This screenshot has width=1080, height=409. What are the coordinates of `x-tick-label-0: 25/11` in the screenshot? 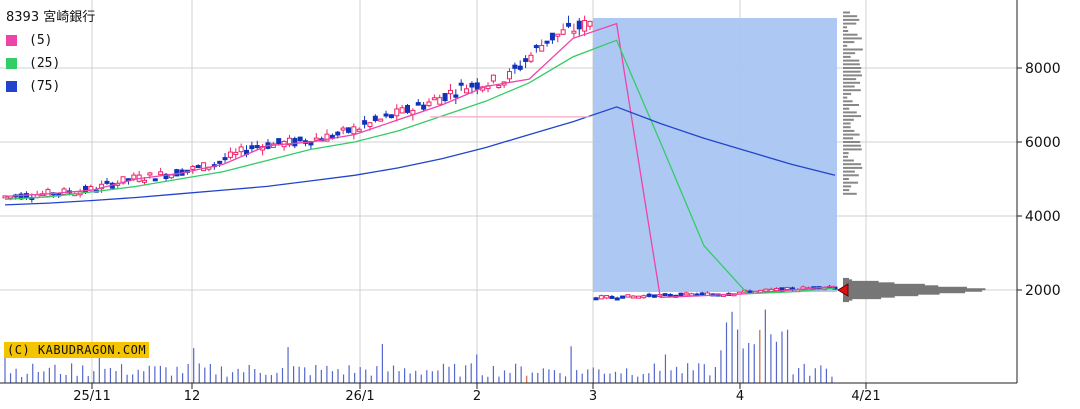 It's located at (91, 396).